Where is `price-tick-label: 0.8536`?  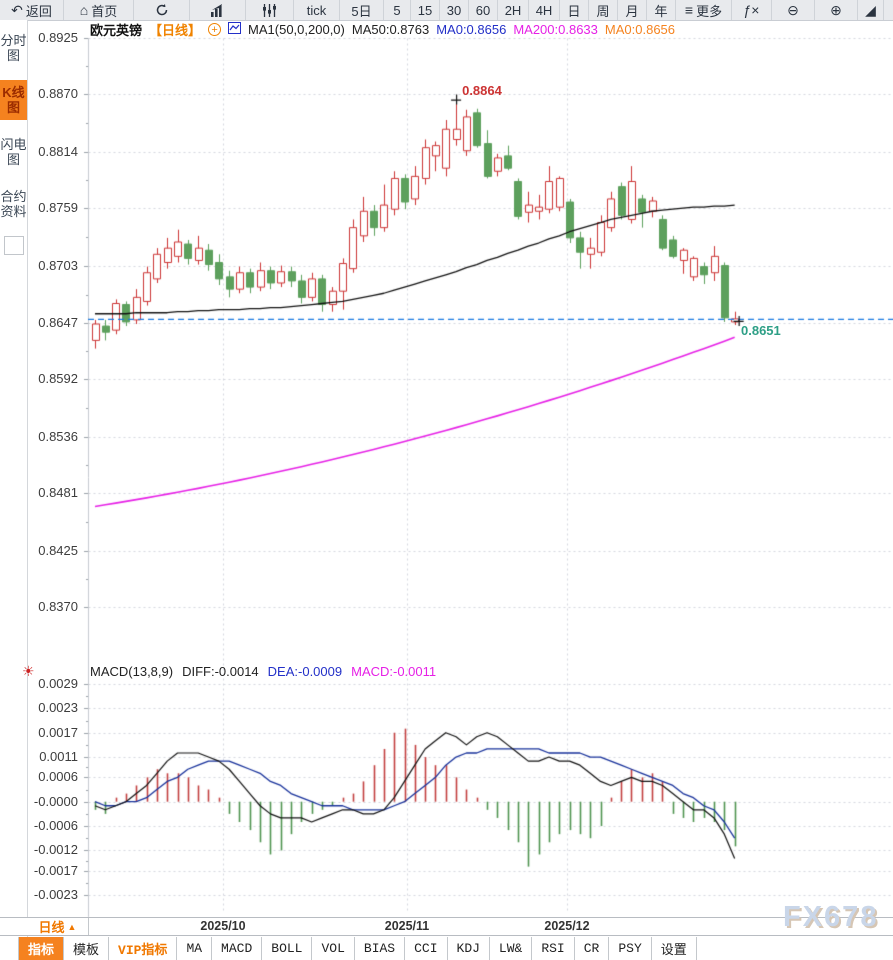 price-tick-label: 0.8536 is located at coordinates (58, 436).